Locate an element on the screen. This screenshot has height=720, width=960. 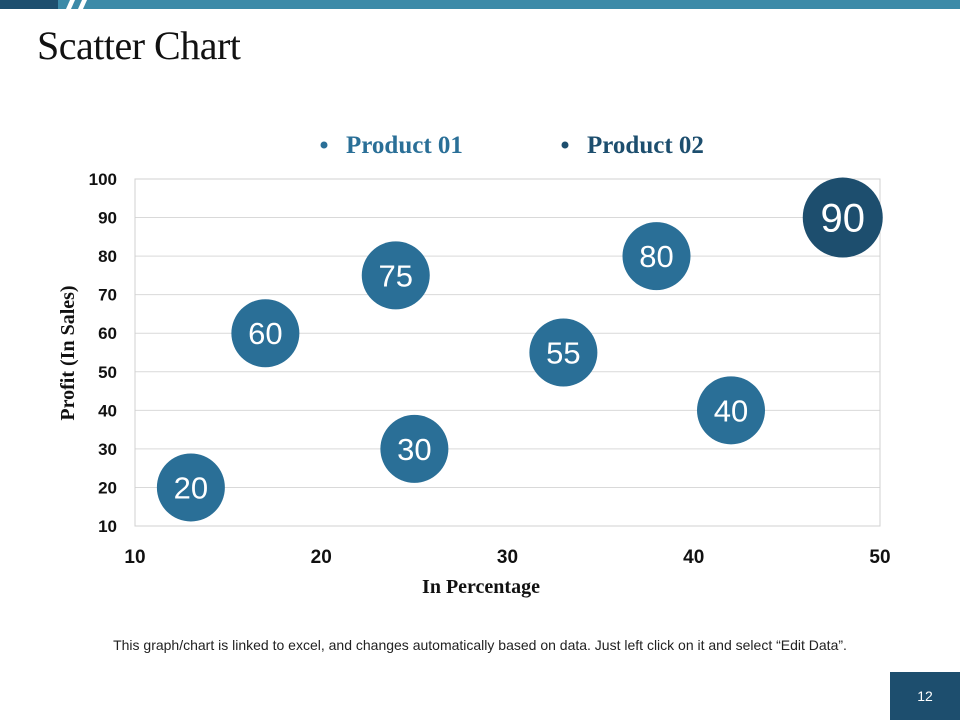
legend-label-product-02: Product 02 is located at coordinates (645, 145).